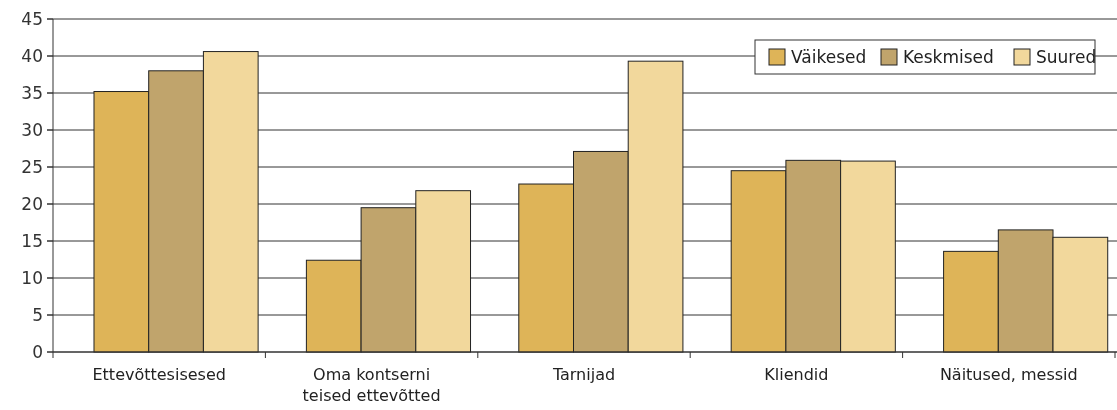 This screenshot has height=410, width=1117. What do you see at coordinates (948, 56) in the screenshot?
I see `legend-label: Keskmised` at bounding box center [948, 56].